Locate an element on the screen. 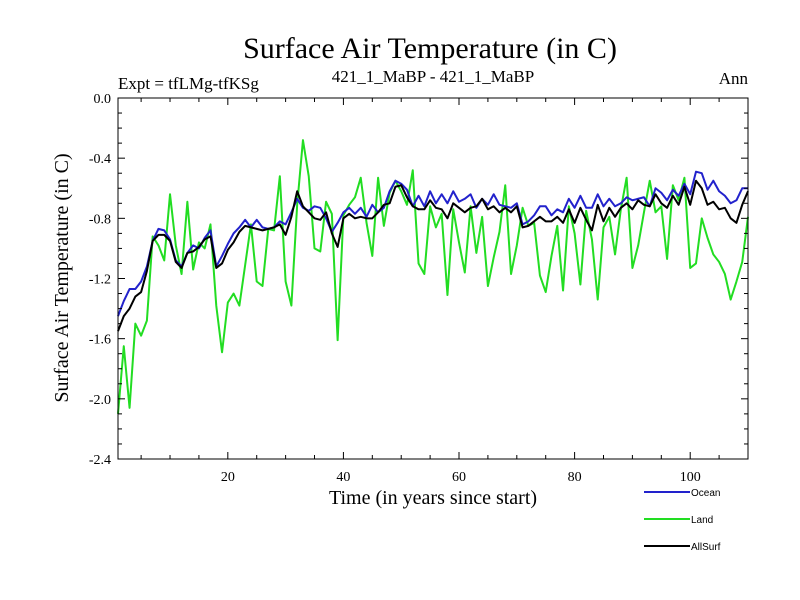  x-tick-label: 100 is located at coordinates (690, 477).